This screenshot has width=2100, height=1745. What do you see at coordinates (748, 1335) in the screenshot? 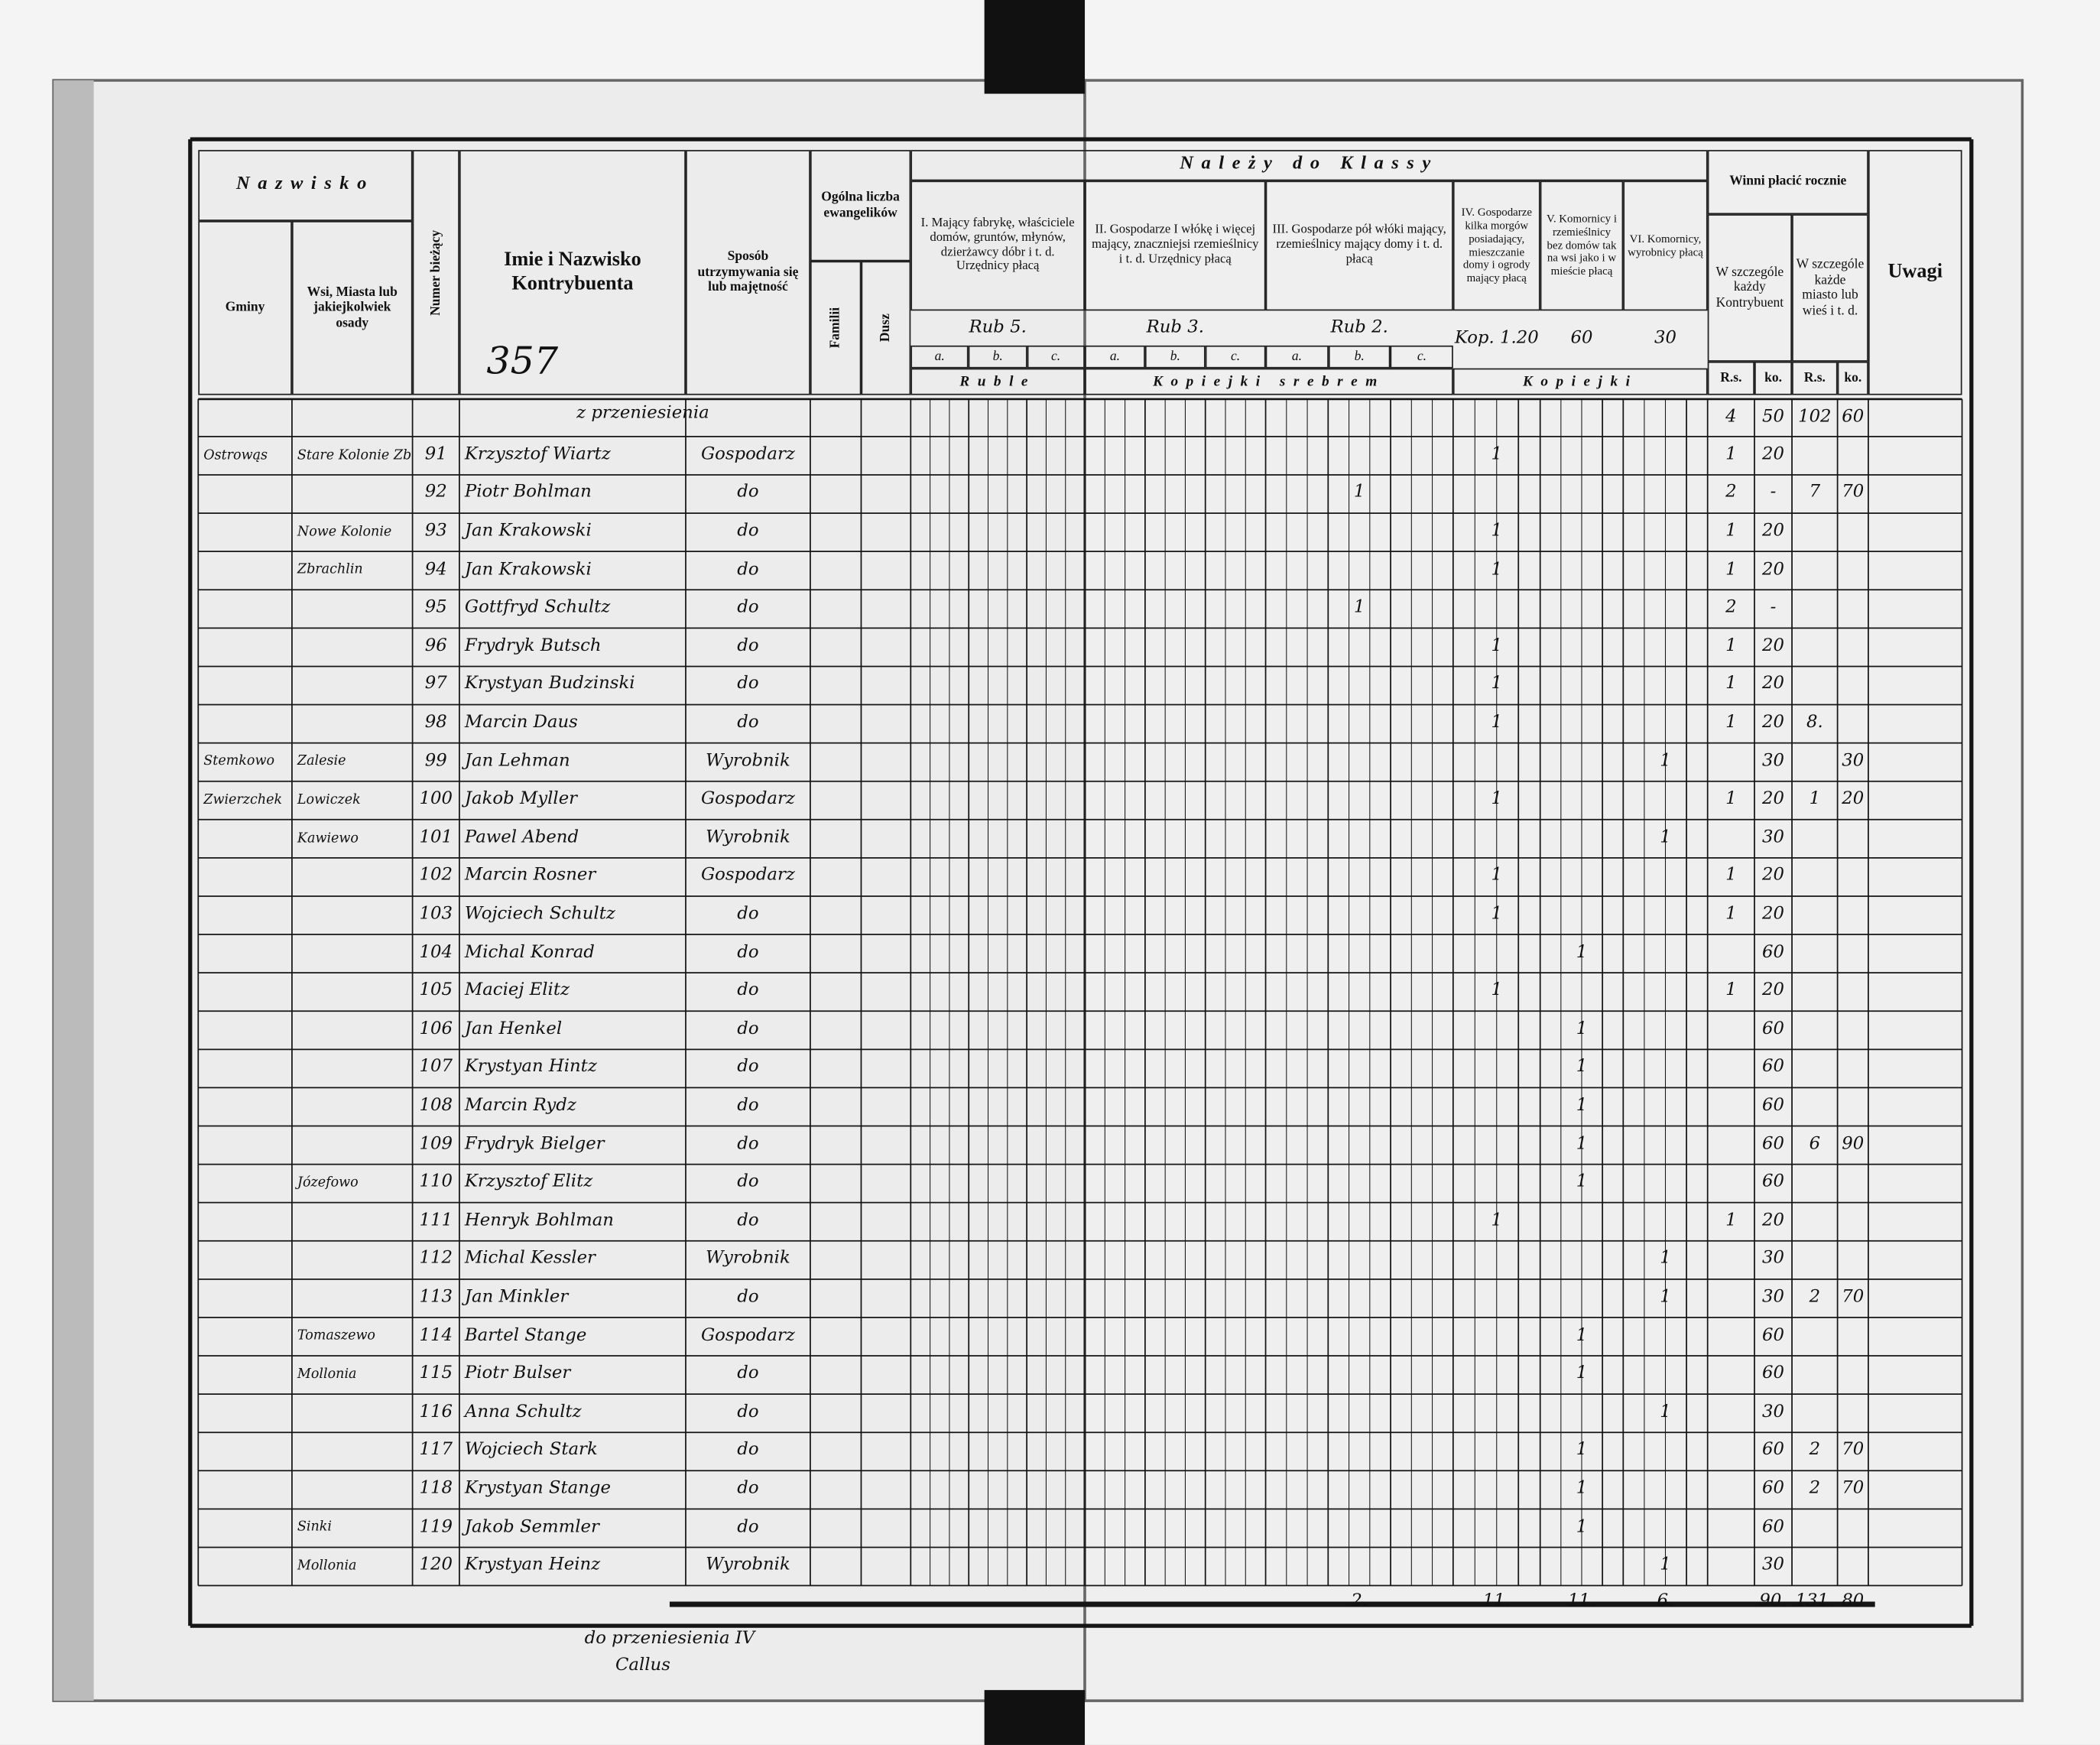
I see `row-occ: Gospodarz` at bounding box center [748, 1335].